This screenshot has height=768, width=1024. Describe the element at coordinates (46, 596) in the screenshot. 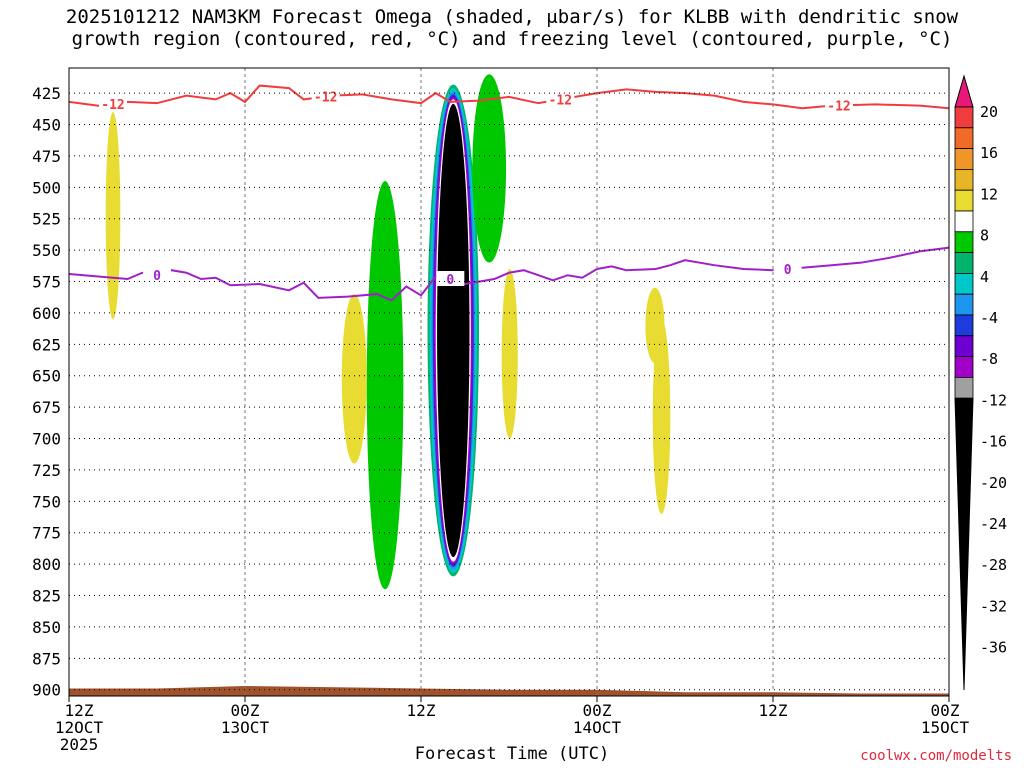

I see `y-tick-825: 825` at that location.